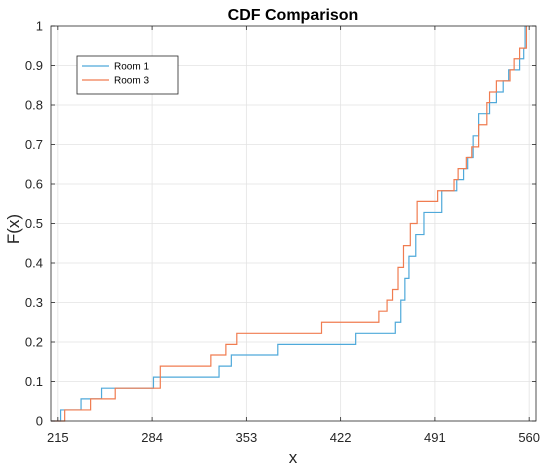 This screenshot has height=467, width=550. What do you see at coordinates (34, 263) in the screenshot?
I see `y-tick-label: 0.4` at bounding box center [34, 263].